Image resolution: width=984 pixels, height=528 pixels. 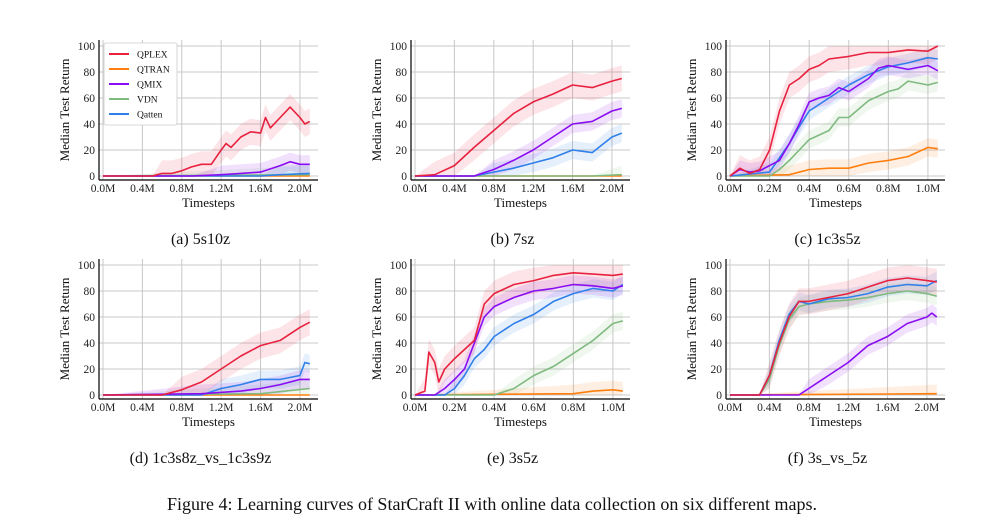 What do you see at coordinates (827, 239) in the screenshot?
I see `subplot-caption: (c) 1c3s5z` at bounding box center [827, 239].